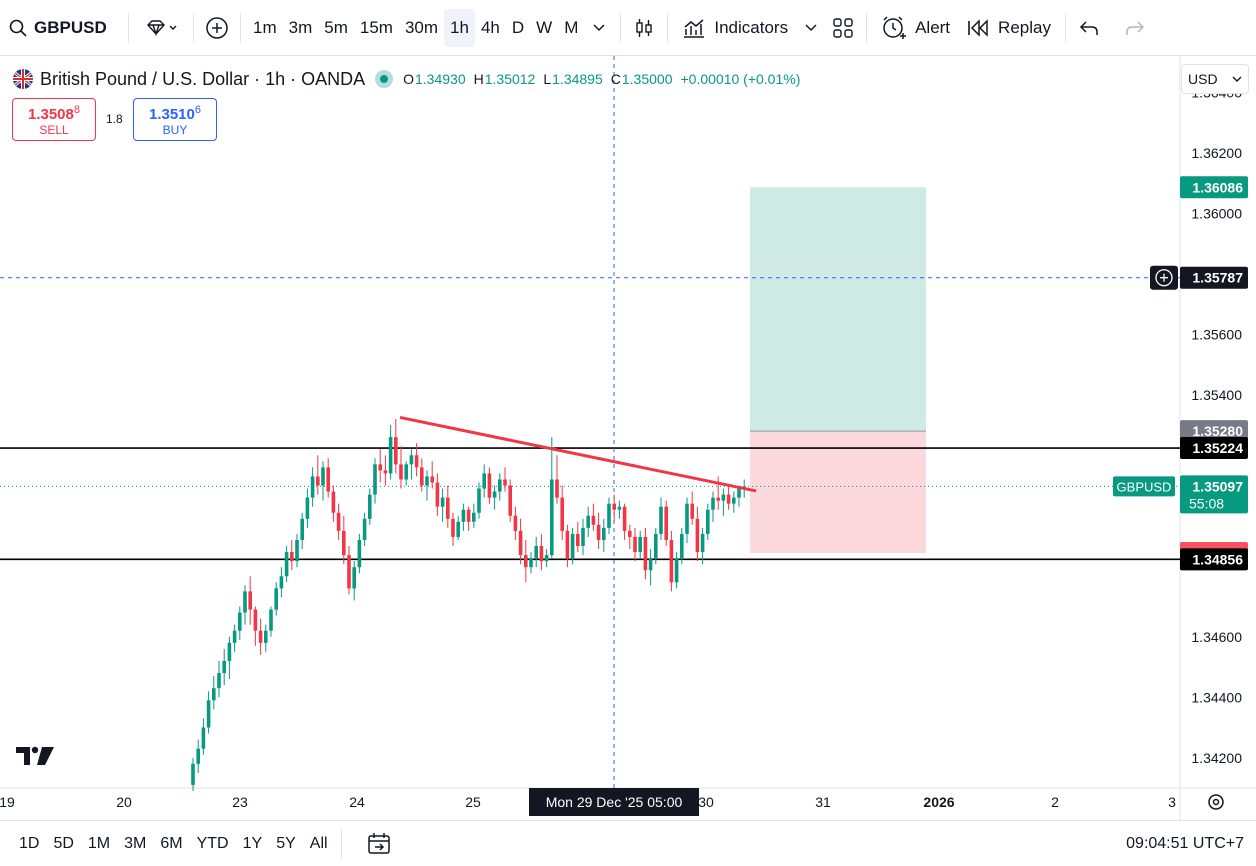  Describe the element at coordinates (421, 27) in the screenshot. I see `timeframe-30m: 30m` at that location.